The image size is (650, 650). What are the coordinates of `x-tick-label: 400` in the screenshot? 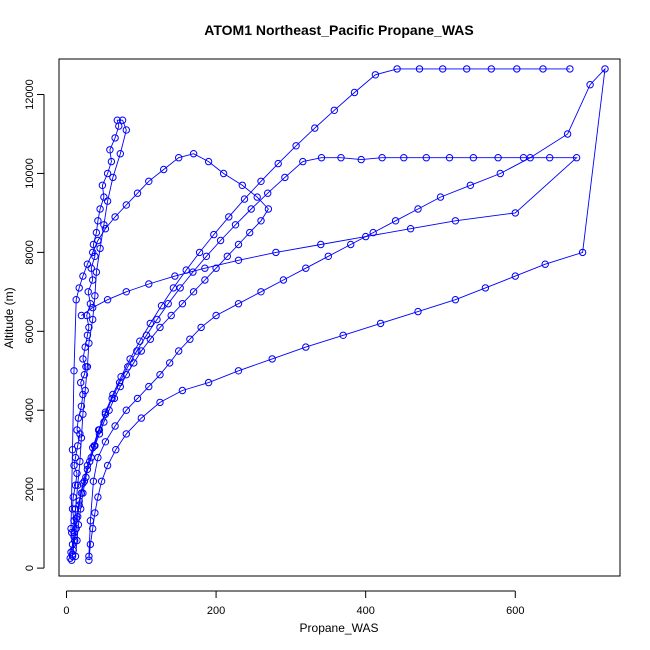 It's located at (366, 611).